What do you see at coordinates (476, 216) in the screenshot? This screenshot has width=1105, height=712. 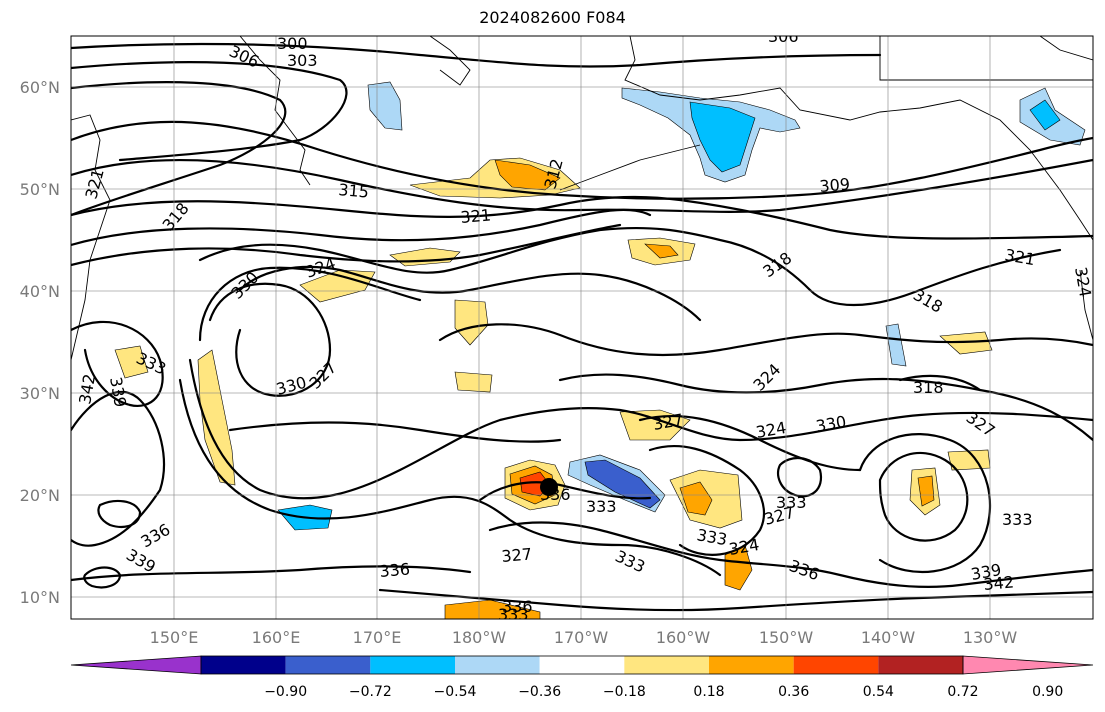 I see `contour-label: 321` at bounding box center [476, 216].